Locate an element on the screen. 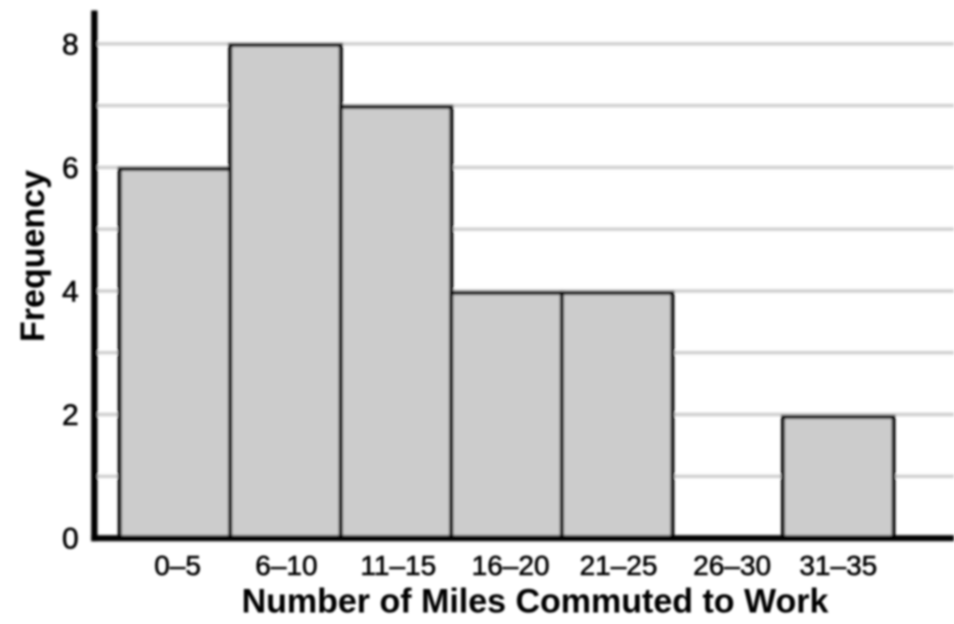 This screenshot has height=624, width=954. svg-text: 2 is located at coordinates (70, 415).